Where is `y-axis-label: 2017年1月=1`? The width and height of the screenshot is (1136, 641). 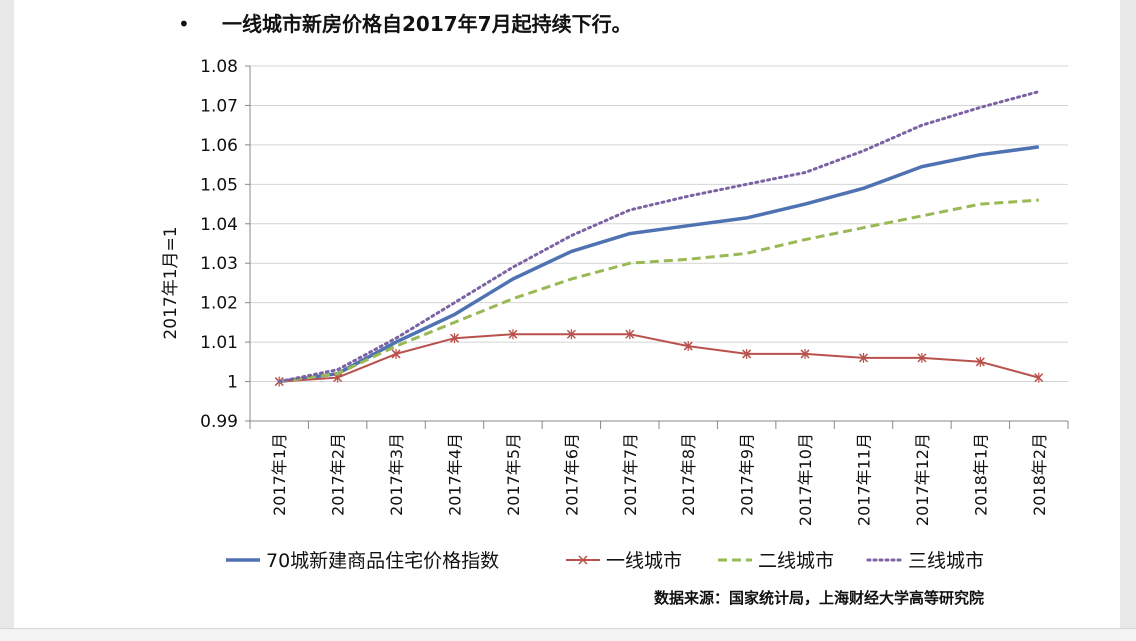 y-axis-label: 2017年1月=1 is located at coordinates (171, 282).